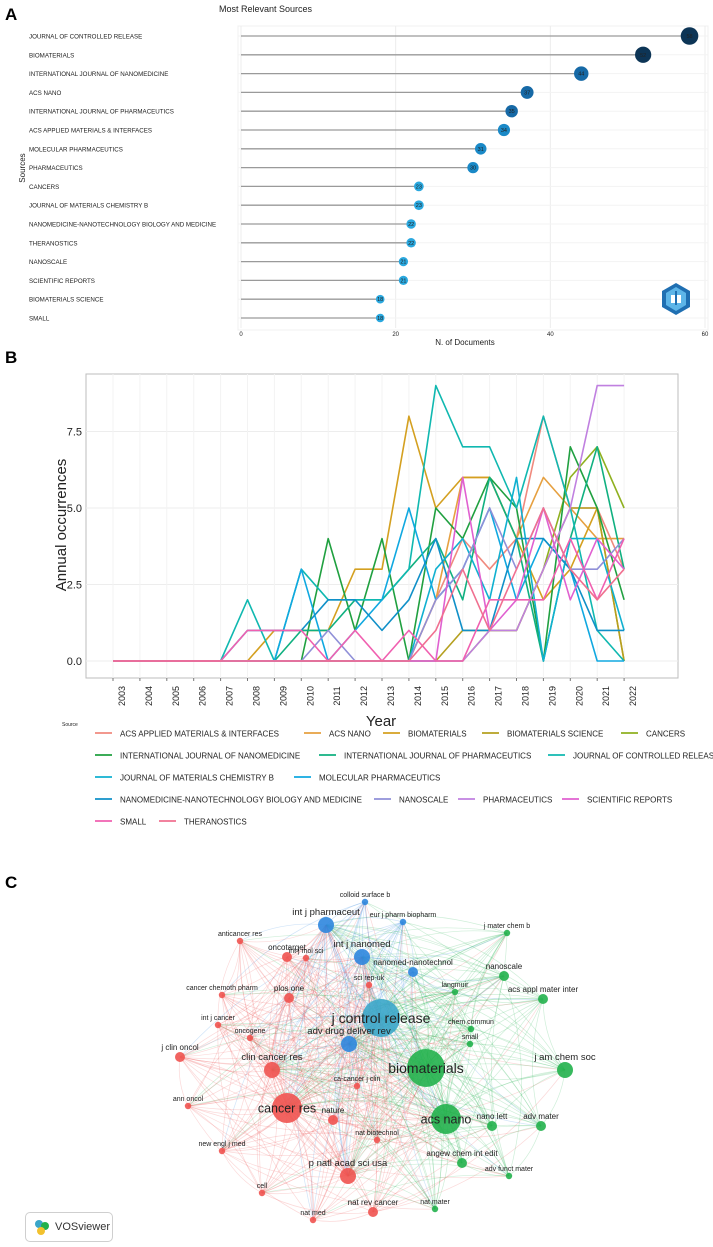 This screenshot has width=713, height=1247. I want to click on legend-label: BIOMATERIALS, so click(437, 734).